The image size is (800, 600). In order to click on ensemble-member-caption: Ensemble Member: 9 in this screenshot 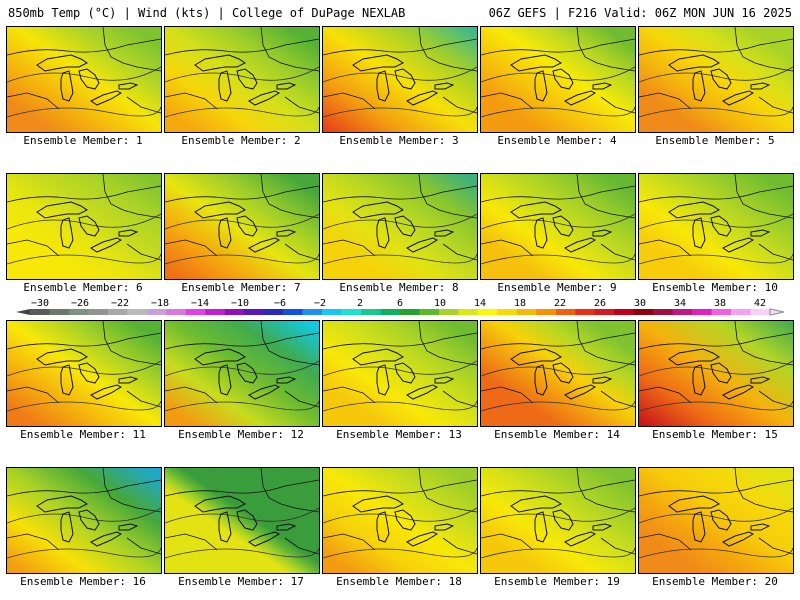, I will do `click(557, 287)`.